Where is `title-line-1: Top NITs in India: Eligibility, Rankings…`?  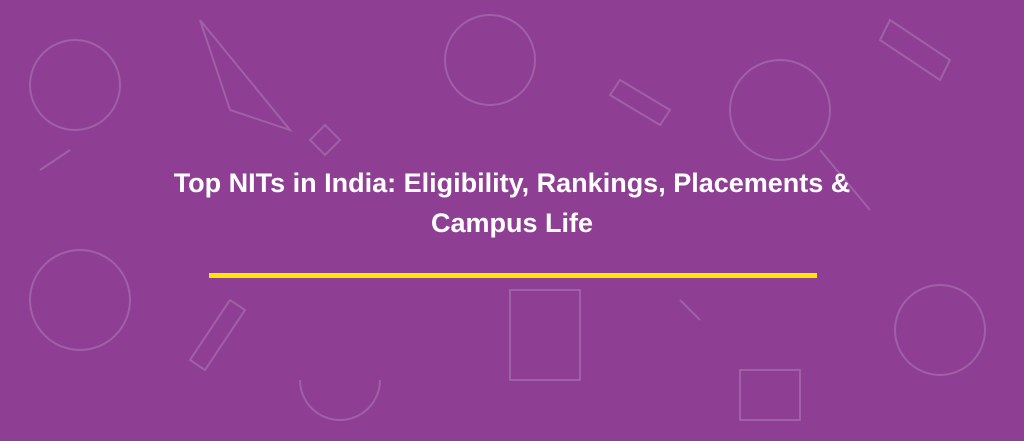 title-line-1: Top NITs in India: Eligibility, Rankings… is located at coordinates (512, 183).